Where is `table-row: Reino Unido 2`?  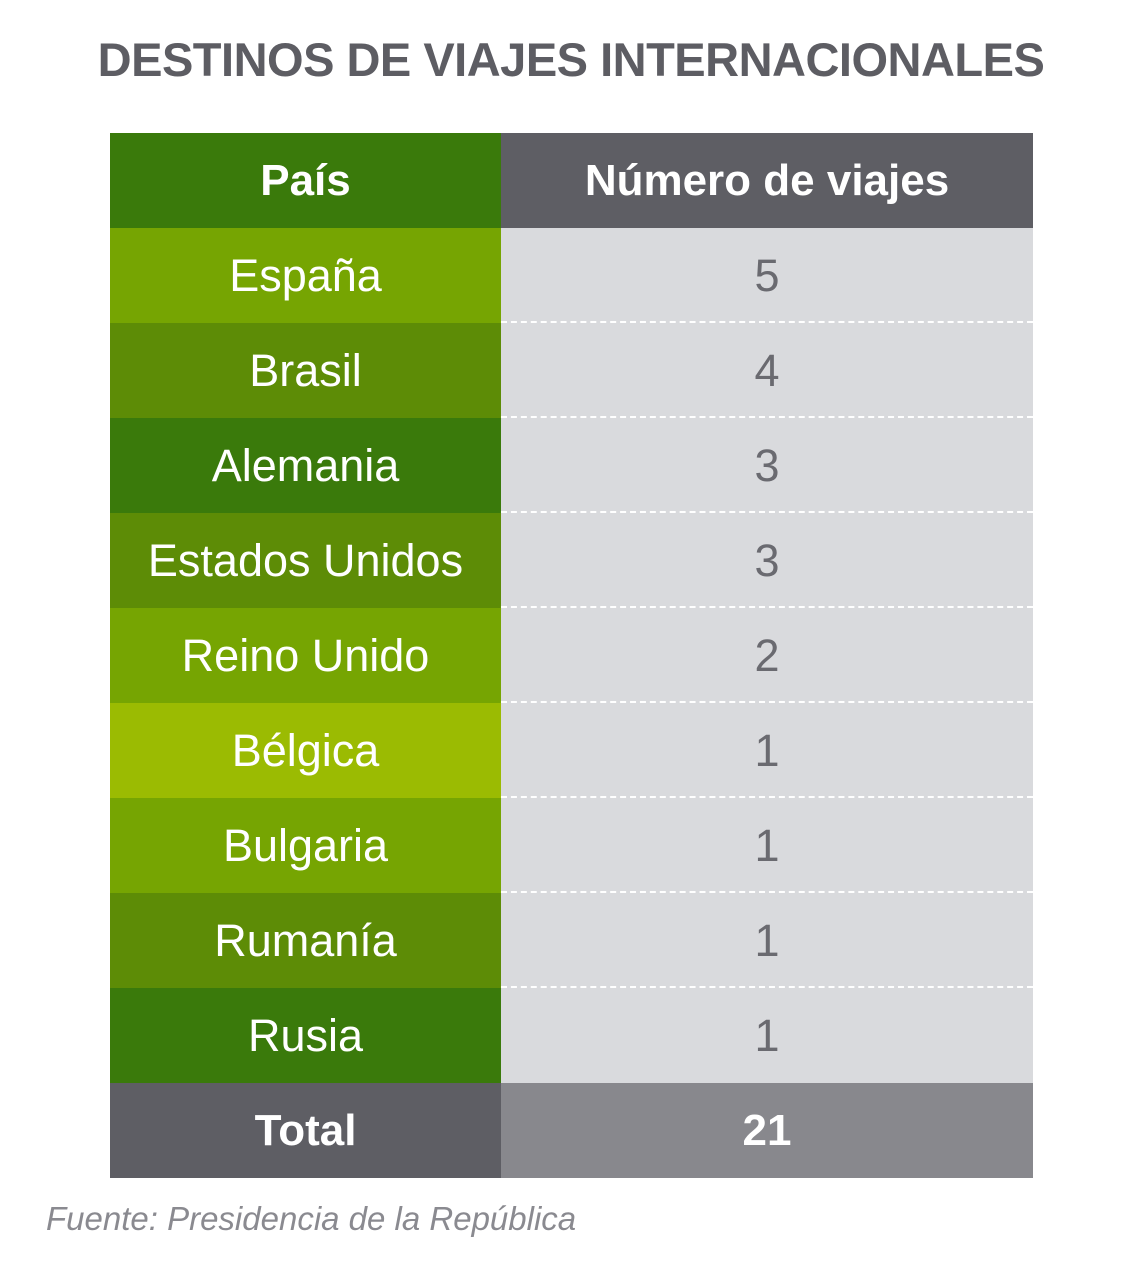
table-row: Reino Unido 2 is located at coordinates (571, 655).